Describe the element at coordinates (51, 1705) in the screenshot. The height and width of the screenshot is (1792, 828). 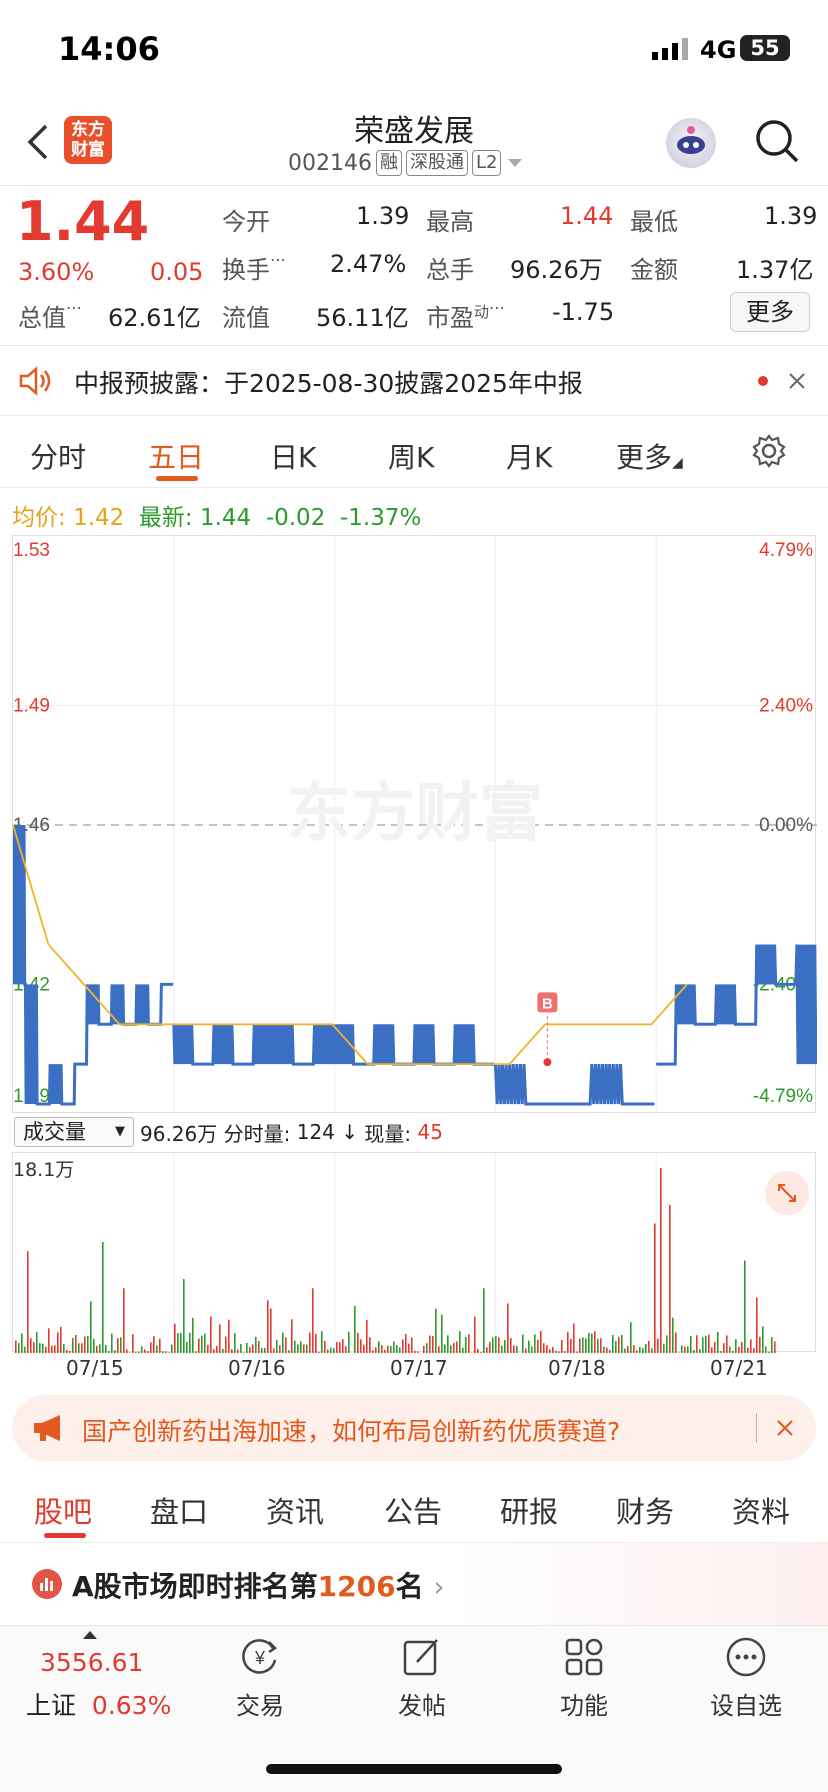
I see `index-name: 上证` at that location.